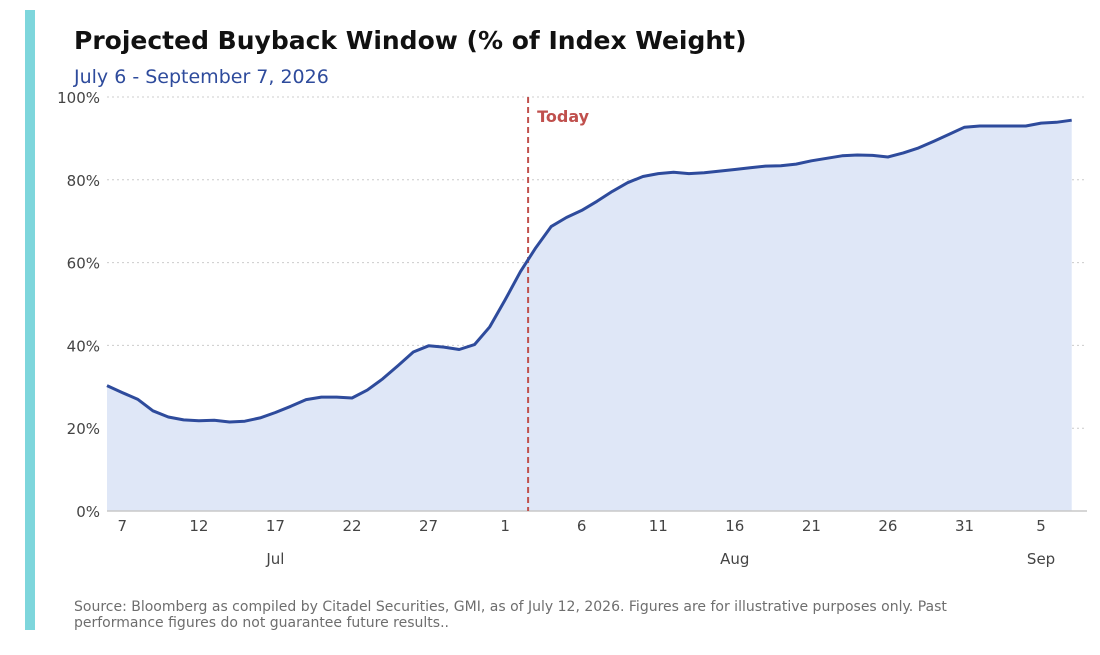 The width and height of the screenshot is (1100, 655). I want to click on y-tick-label: 60%, so click(83, 264).